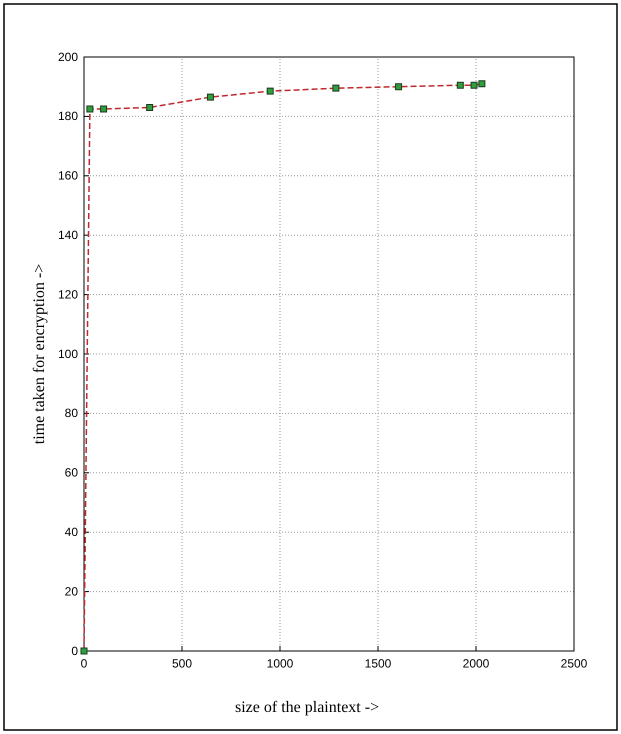  What do you see at coordinates (182, 663) in the screenshot?
I see `x-tick-label: 500` at bounding box center [182, 663].